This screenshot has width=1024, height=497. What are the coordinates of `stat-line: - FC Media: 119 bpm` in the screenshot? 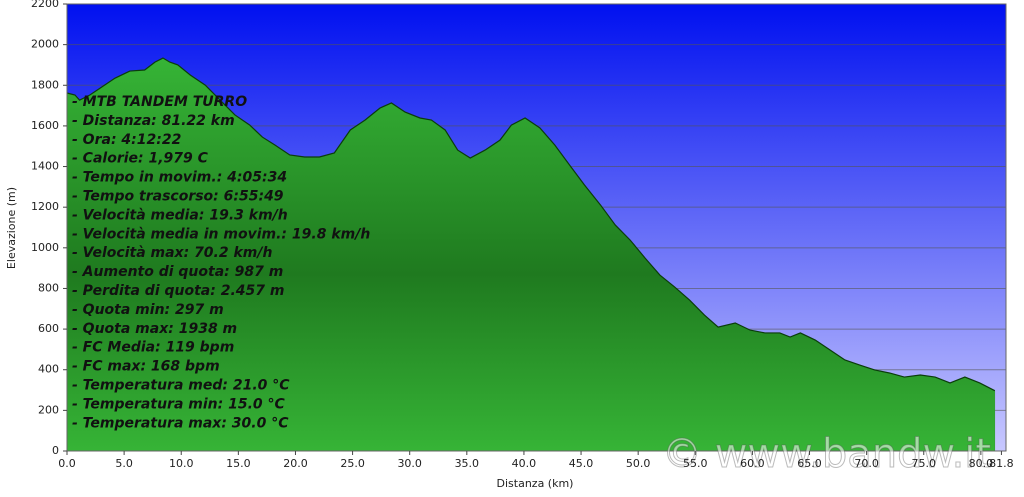 It's located at (153, 348).